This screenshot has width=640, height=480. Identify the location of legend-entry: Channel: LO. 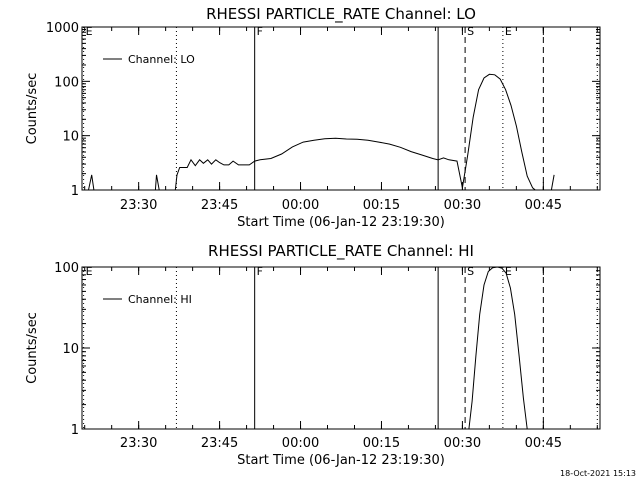
(161, 59).